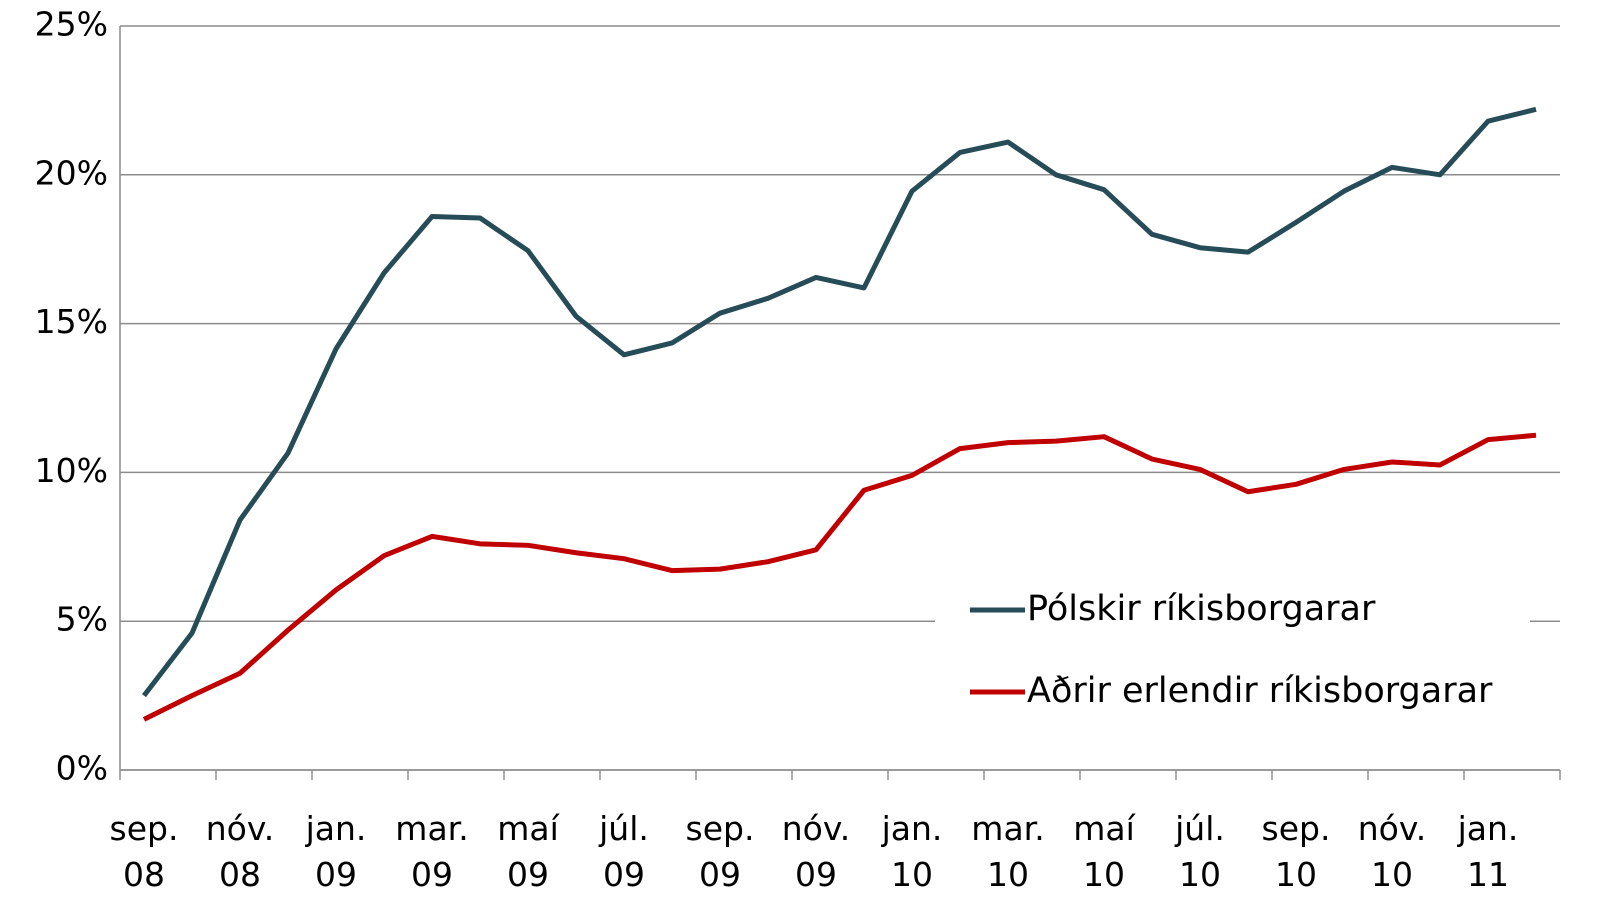 The image size is (1600, 906). I want to click on legend-label: Aðrir erlendir ríkisborgarar, so click(1260, 691).